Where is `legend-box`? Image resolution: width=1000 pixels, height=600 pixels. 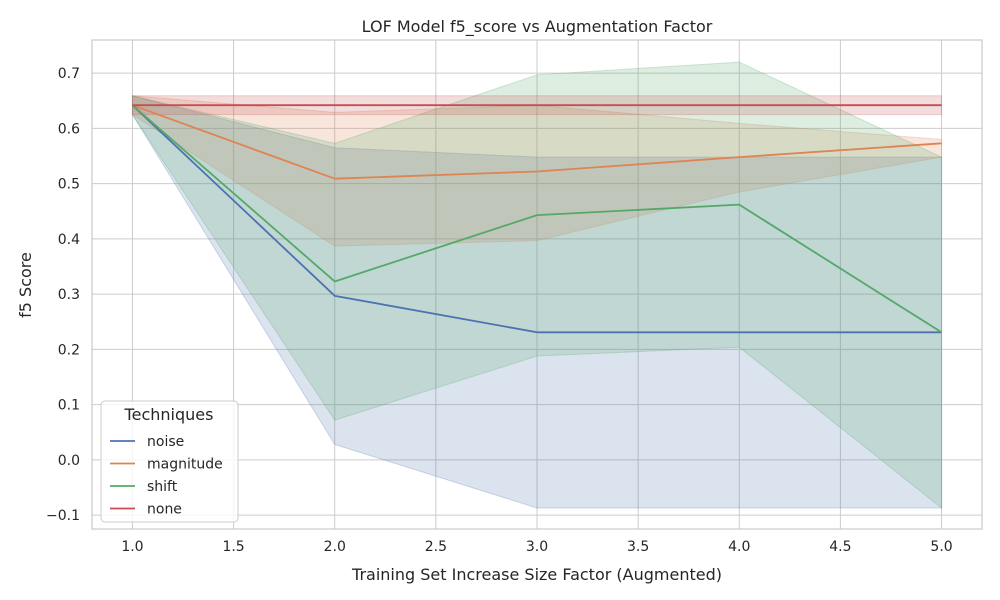
legend-box is located at coordinates (169, 461).